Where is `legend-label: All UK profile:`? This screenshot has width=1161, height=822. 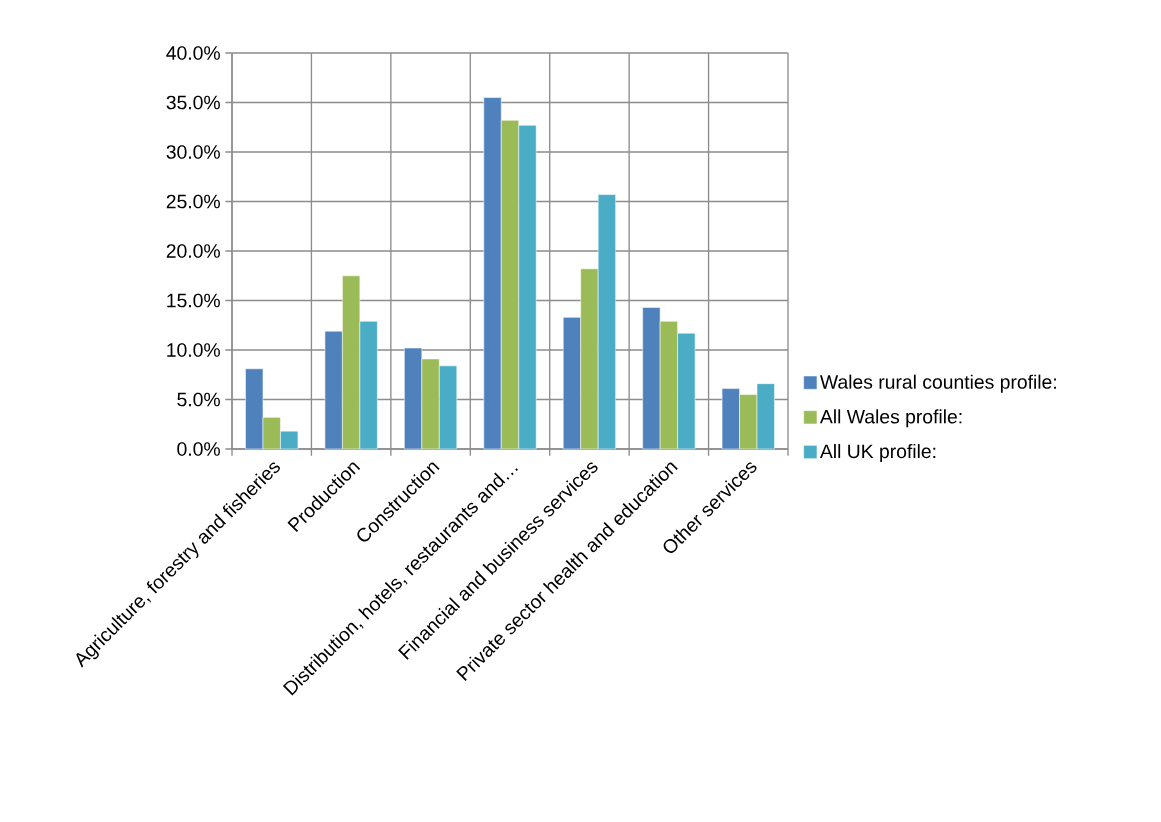
legend-label: All UK profile: is located at coordinates (877, 453).